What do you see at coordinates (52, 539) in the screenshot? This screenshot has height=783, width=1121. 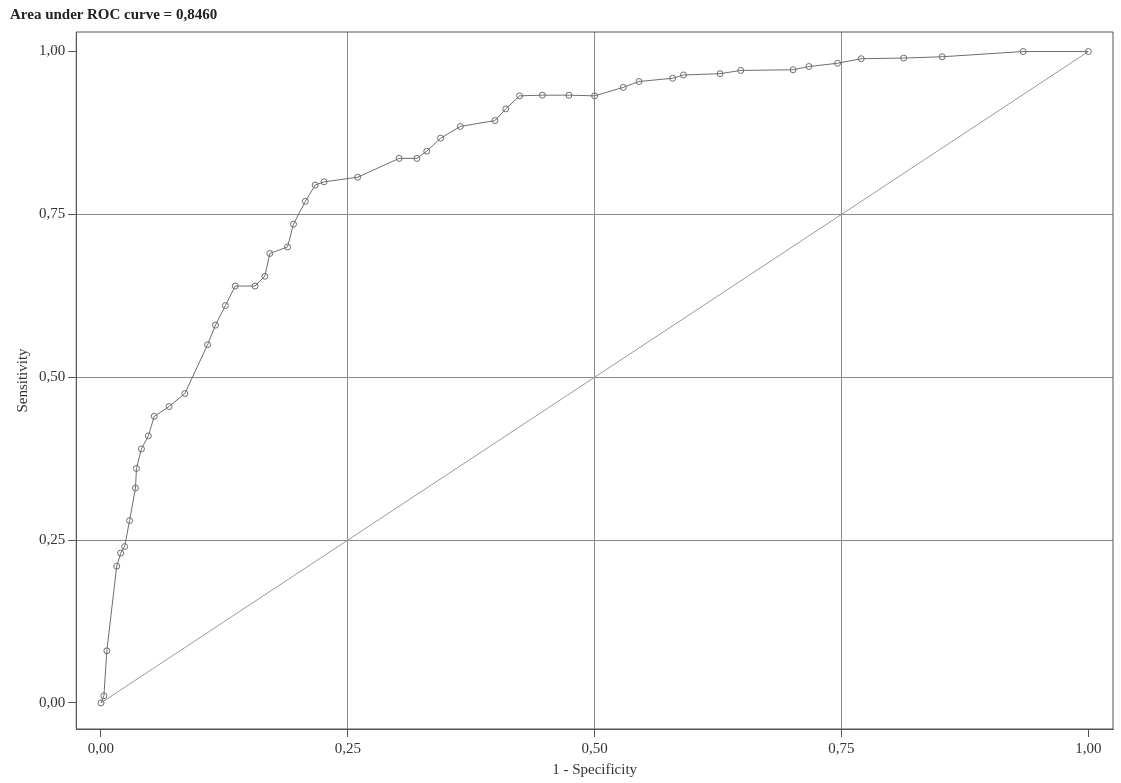 I see `y-tick-label: 0,25` at bounding box center [52, 539].